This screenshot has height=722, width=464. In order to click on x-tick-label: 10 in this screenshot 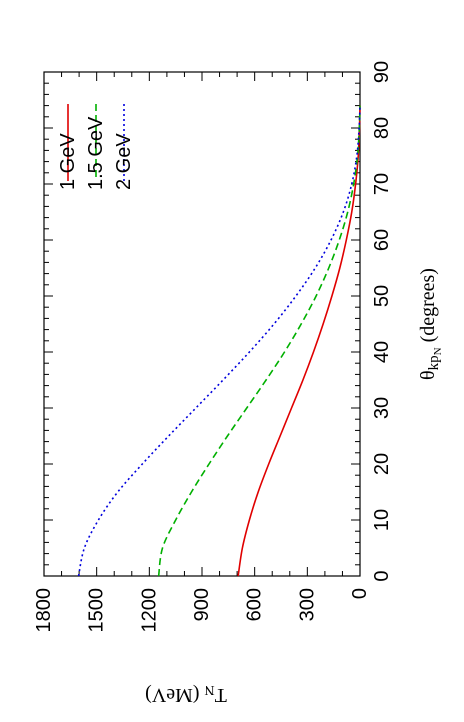, I will do `click(382, 520)`.